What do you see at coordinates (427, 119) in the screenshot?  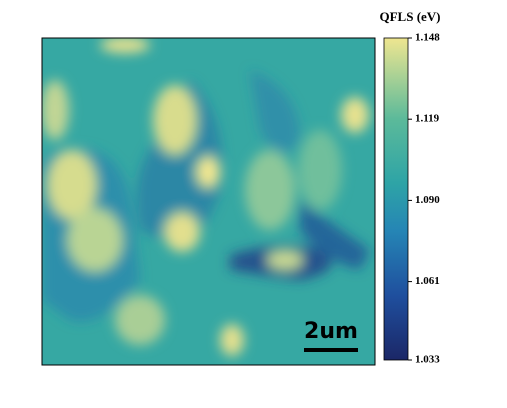 I see `colorbar-tick-label: 1.119` at bounding box center [427, 119].